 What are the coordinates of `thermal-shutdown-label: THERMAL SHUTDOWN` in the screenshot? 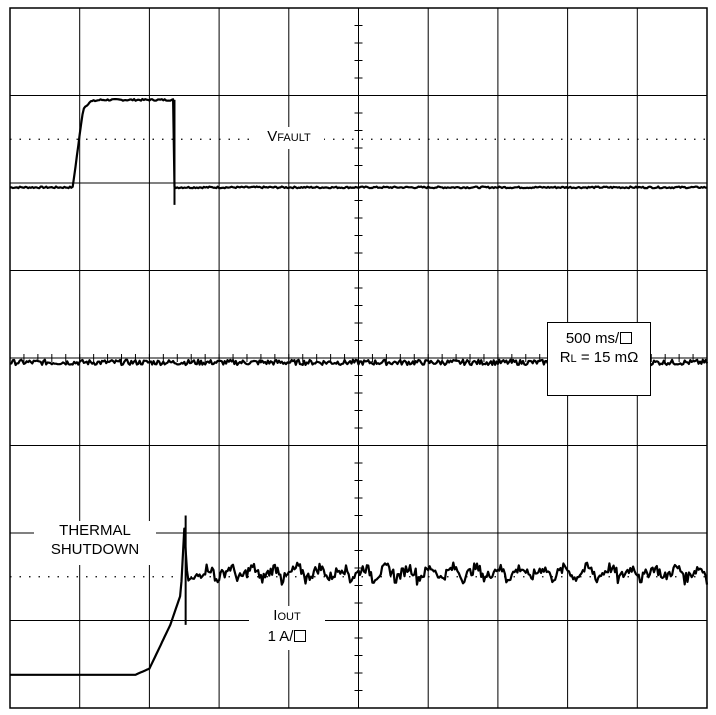 It's located at (95, 543).